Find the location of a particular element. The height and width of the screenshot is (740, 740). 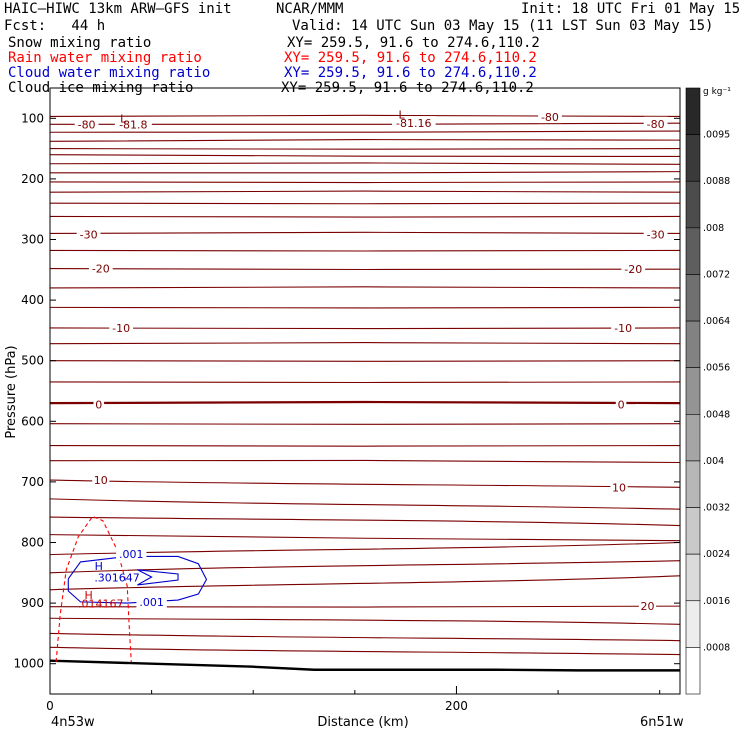

x-end-label: 6n51w is located at coordinates (662, 722).